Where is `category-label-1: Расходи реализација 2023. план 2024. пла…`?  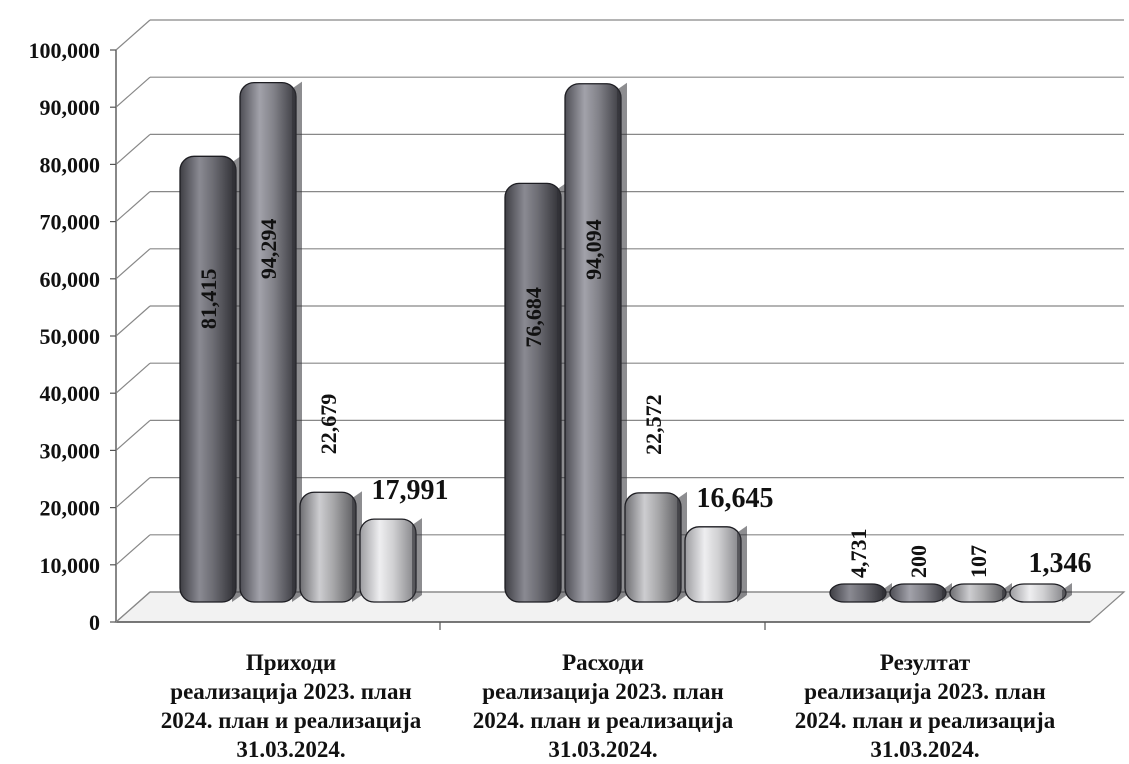 category-label-1: Расходи реализација 2023. план 2024. пла… is located at coordinates (603, 706).